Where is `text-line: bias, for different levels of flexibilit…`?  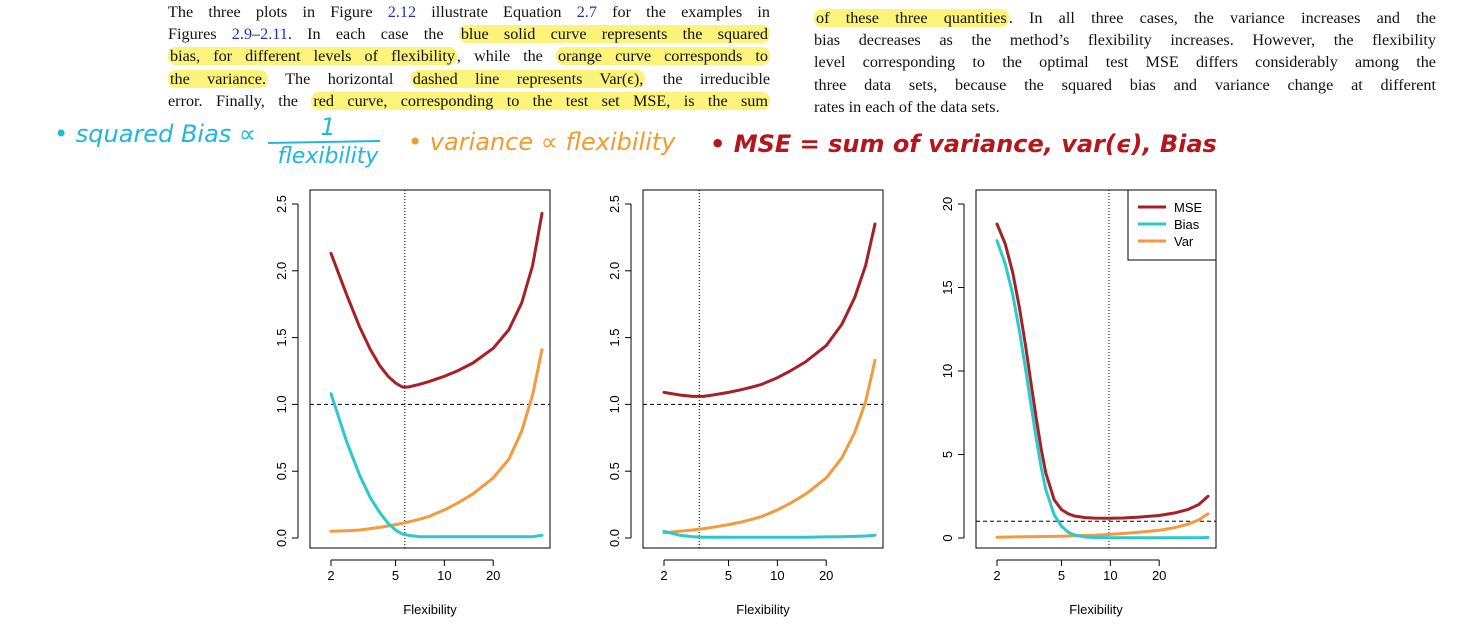 text-line: bias, for different levels of flexibilit… is located at coordinates (469, 56).